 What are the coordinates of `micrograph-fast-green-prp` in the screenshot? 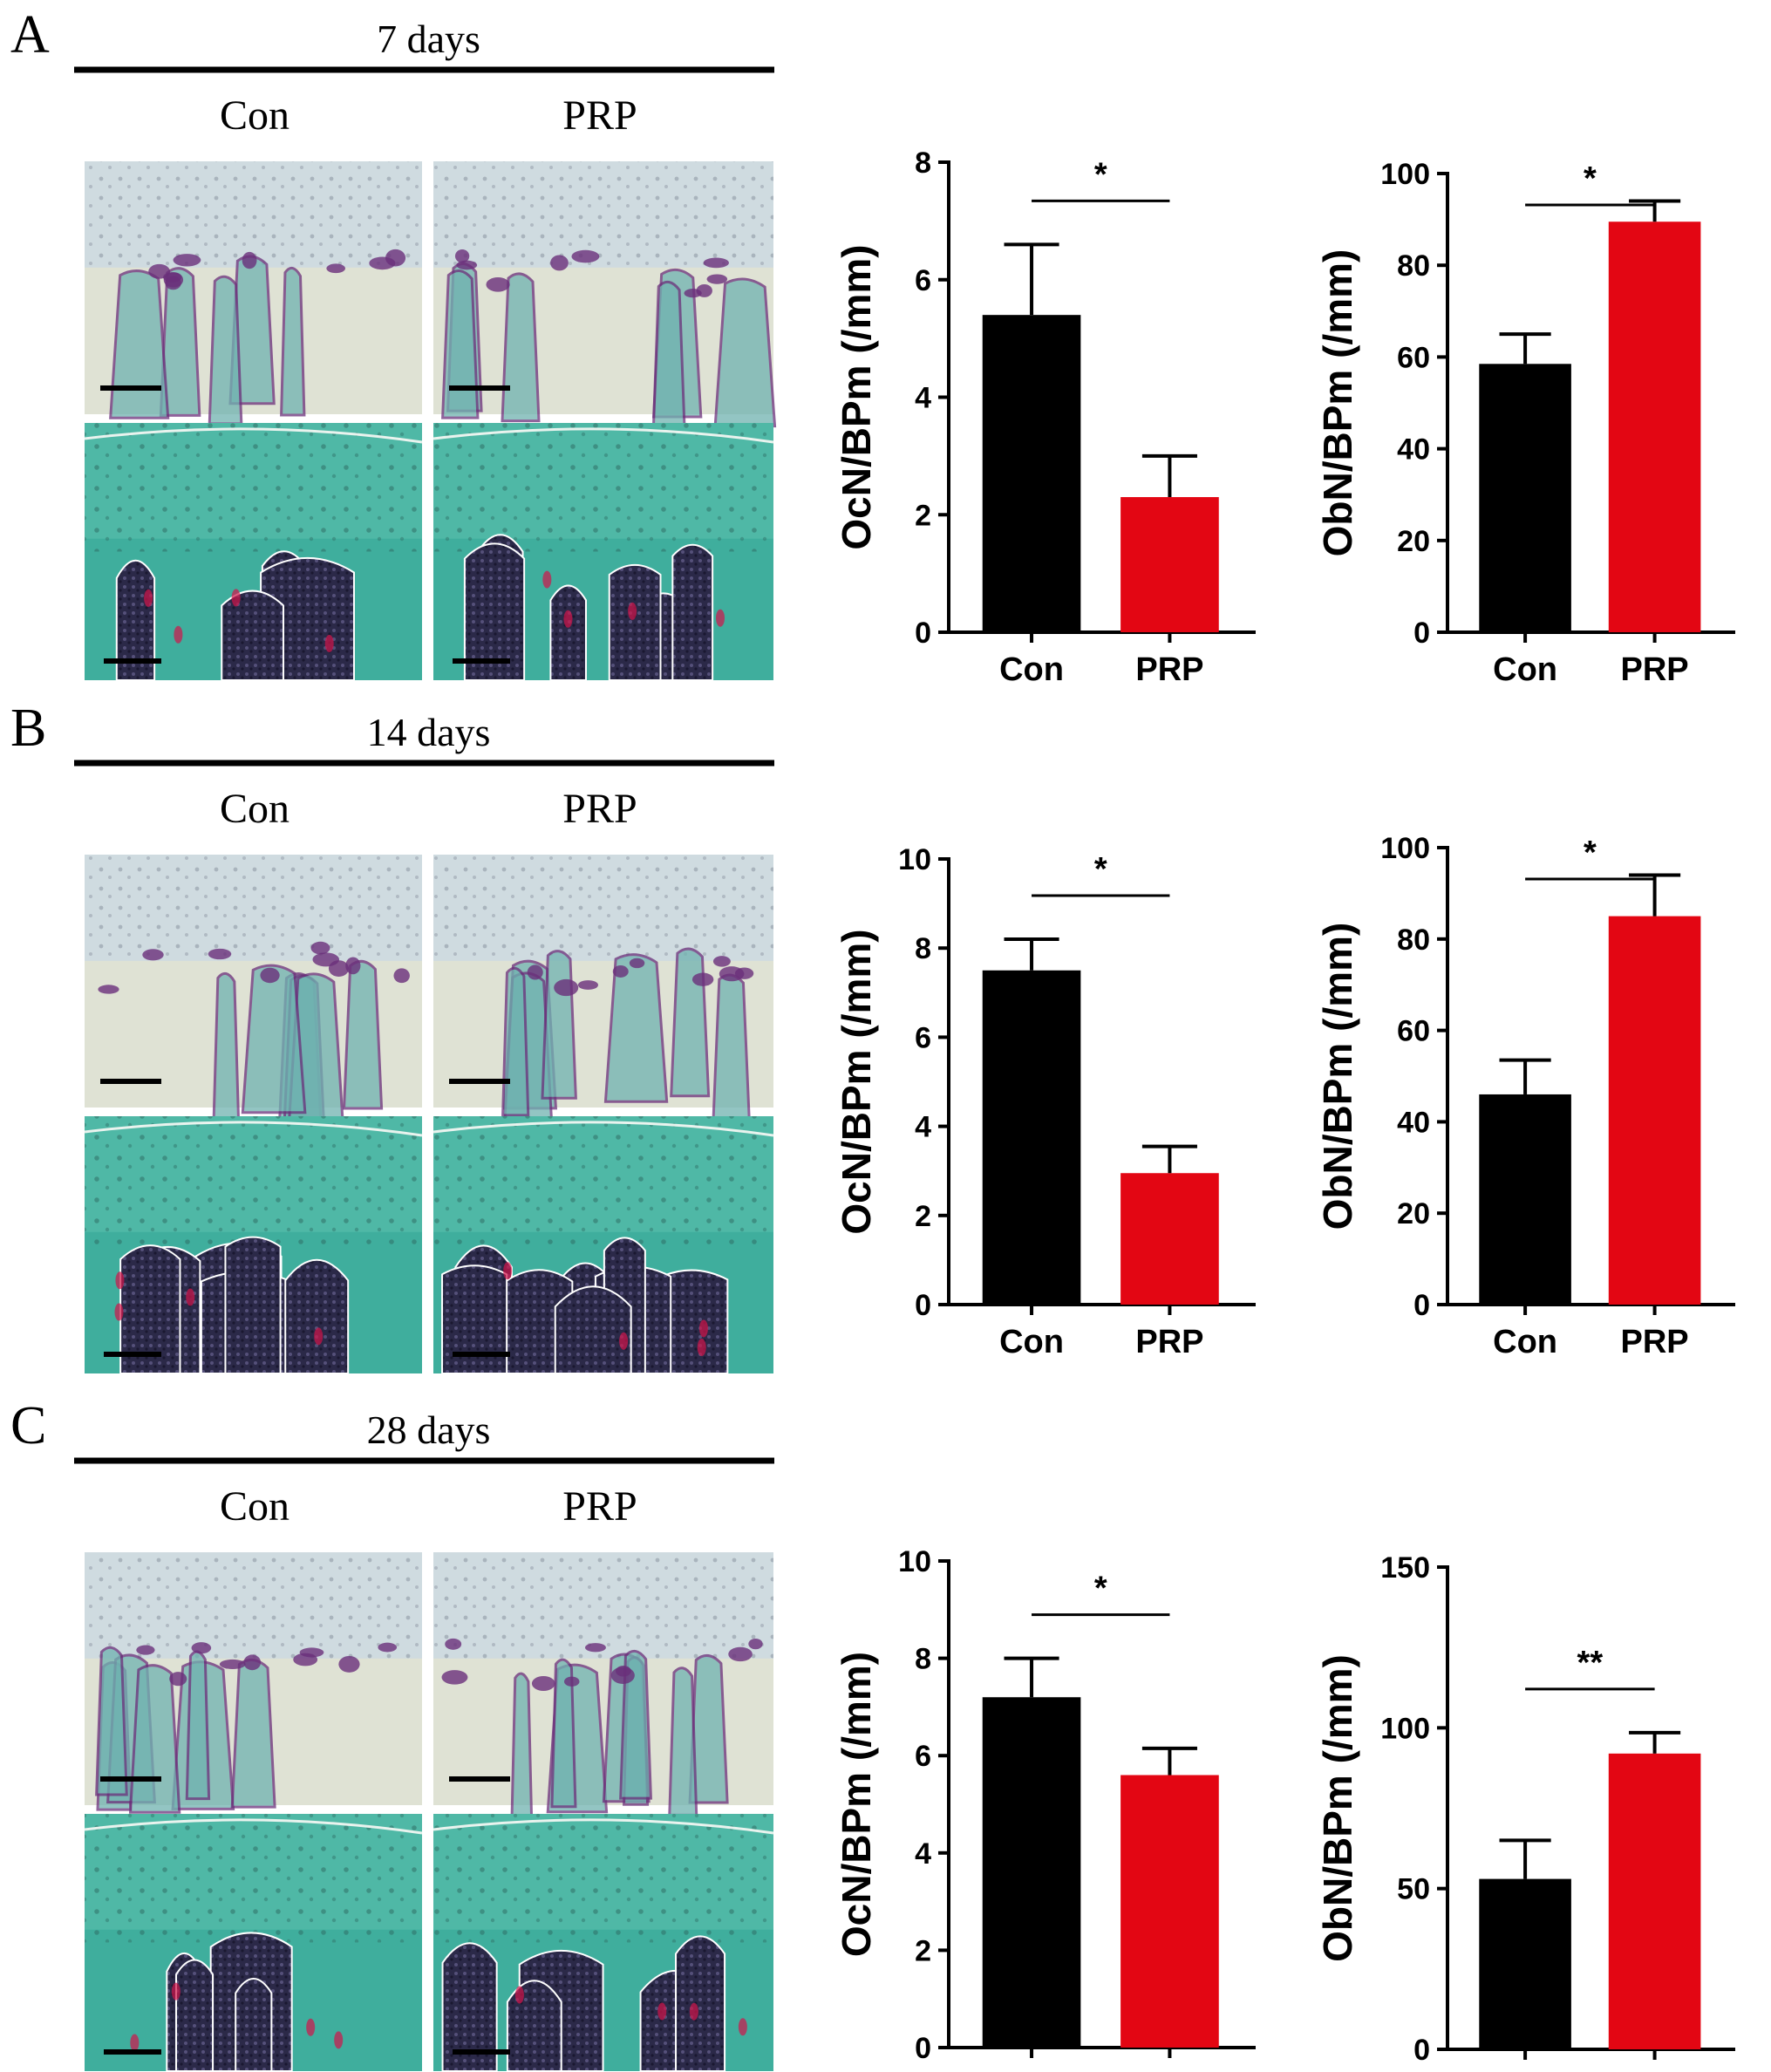 It's located at (603, 1943).